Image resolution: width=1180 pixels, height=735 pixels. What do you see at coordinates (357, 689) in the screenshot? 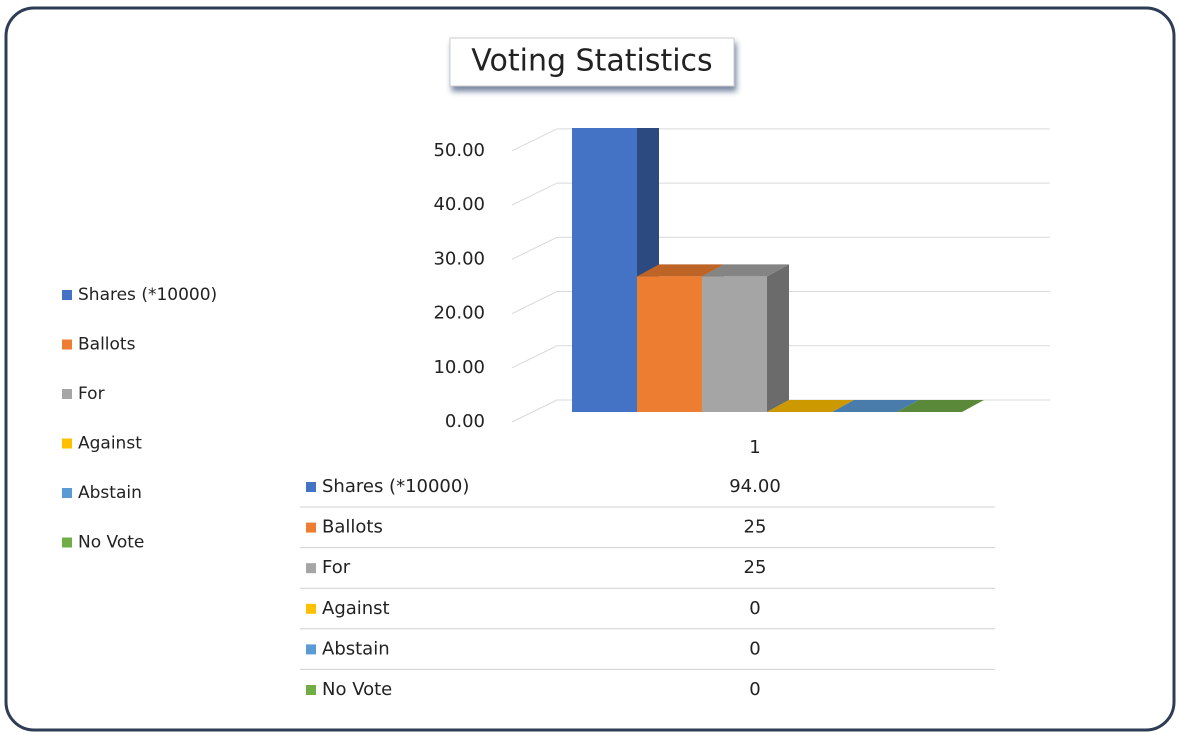
I see `table-row-label: No Vote` at bounding box center [357, 689].